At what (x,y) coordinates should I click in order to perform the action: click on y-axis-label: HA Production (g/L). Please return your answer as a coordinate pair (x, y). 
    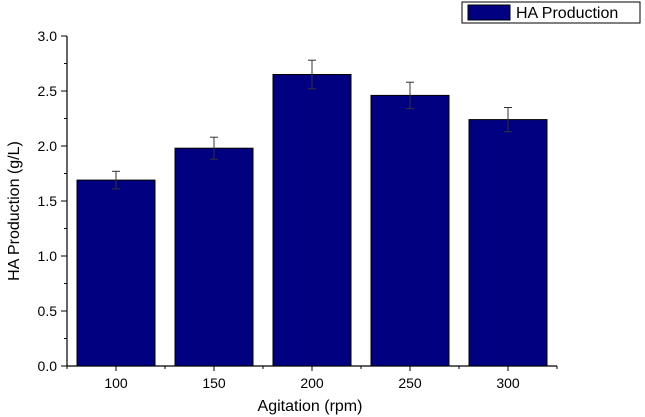
    Looking at the image, I should click on (14, 211).